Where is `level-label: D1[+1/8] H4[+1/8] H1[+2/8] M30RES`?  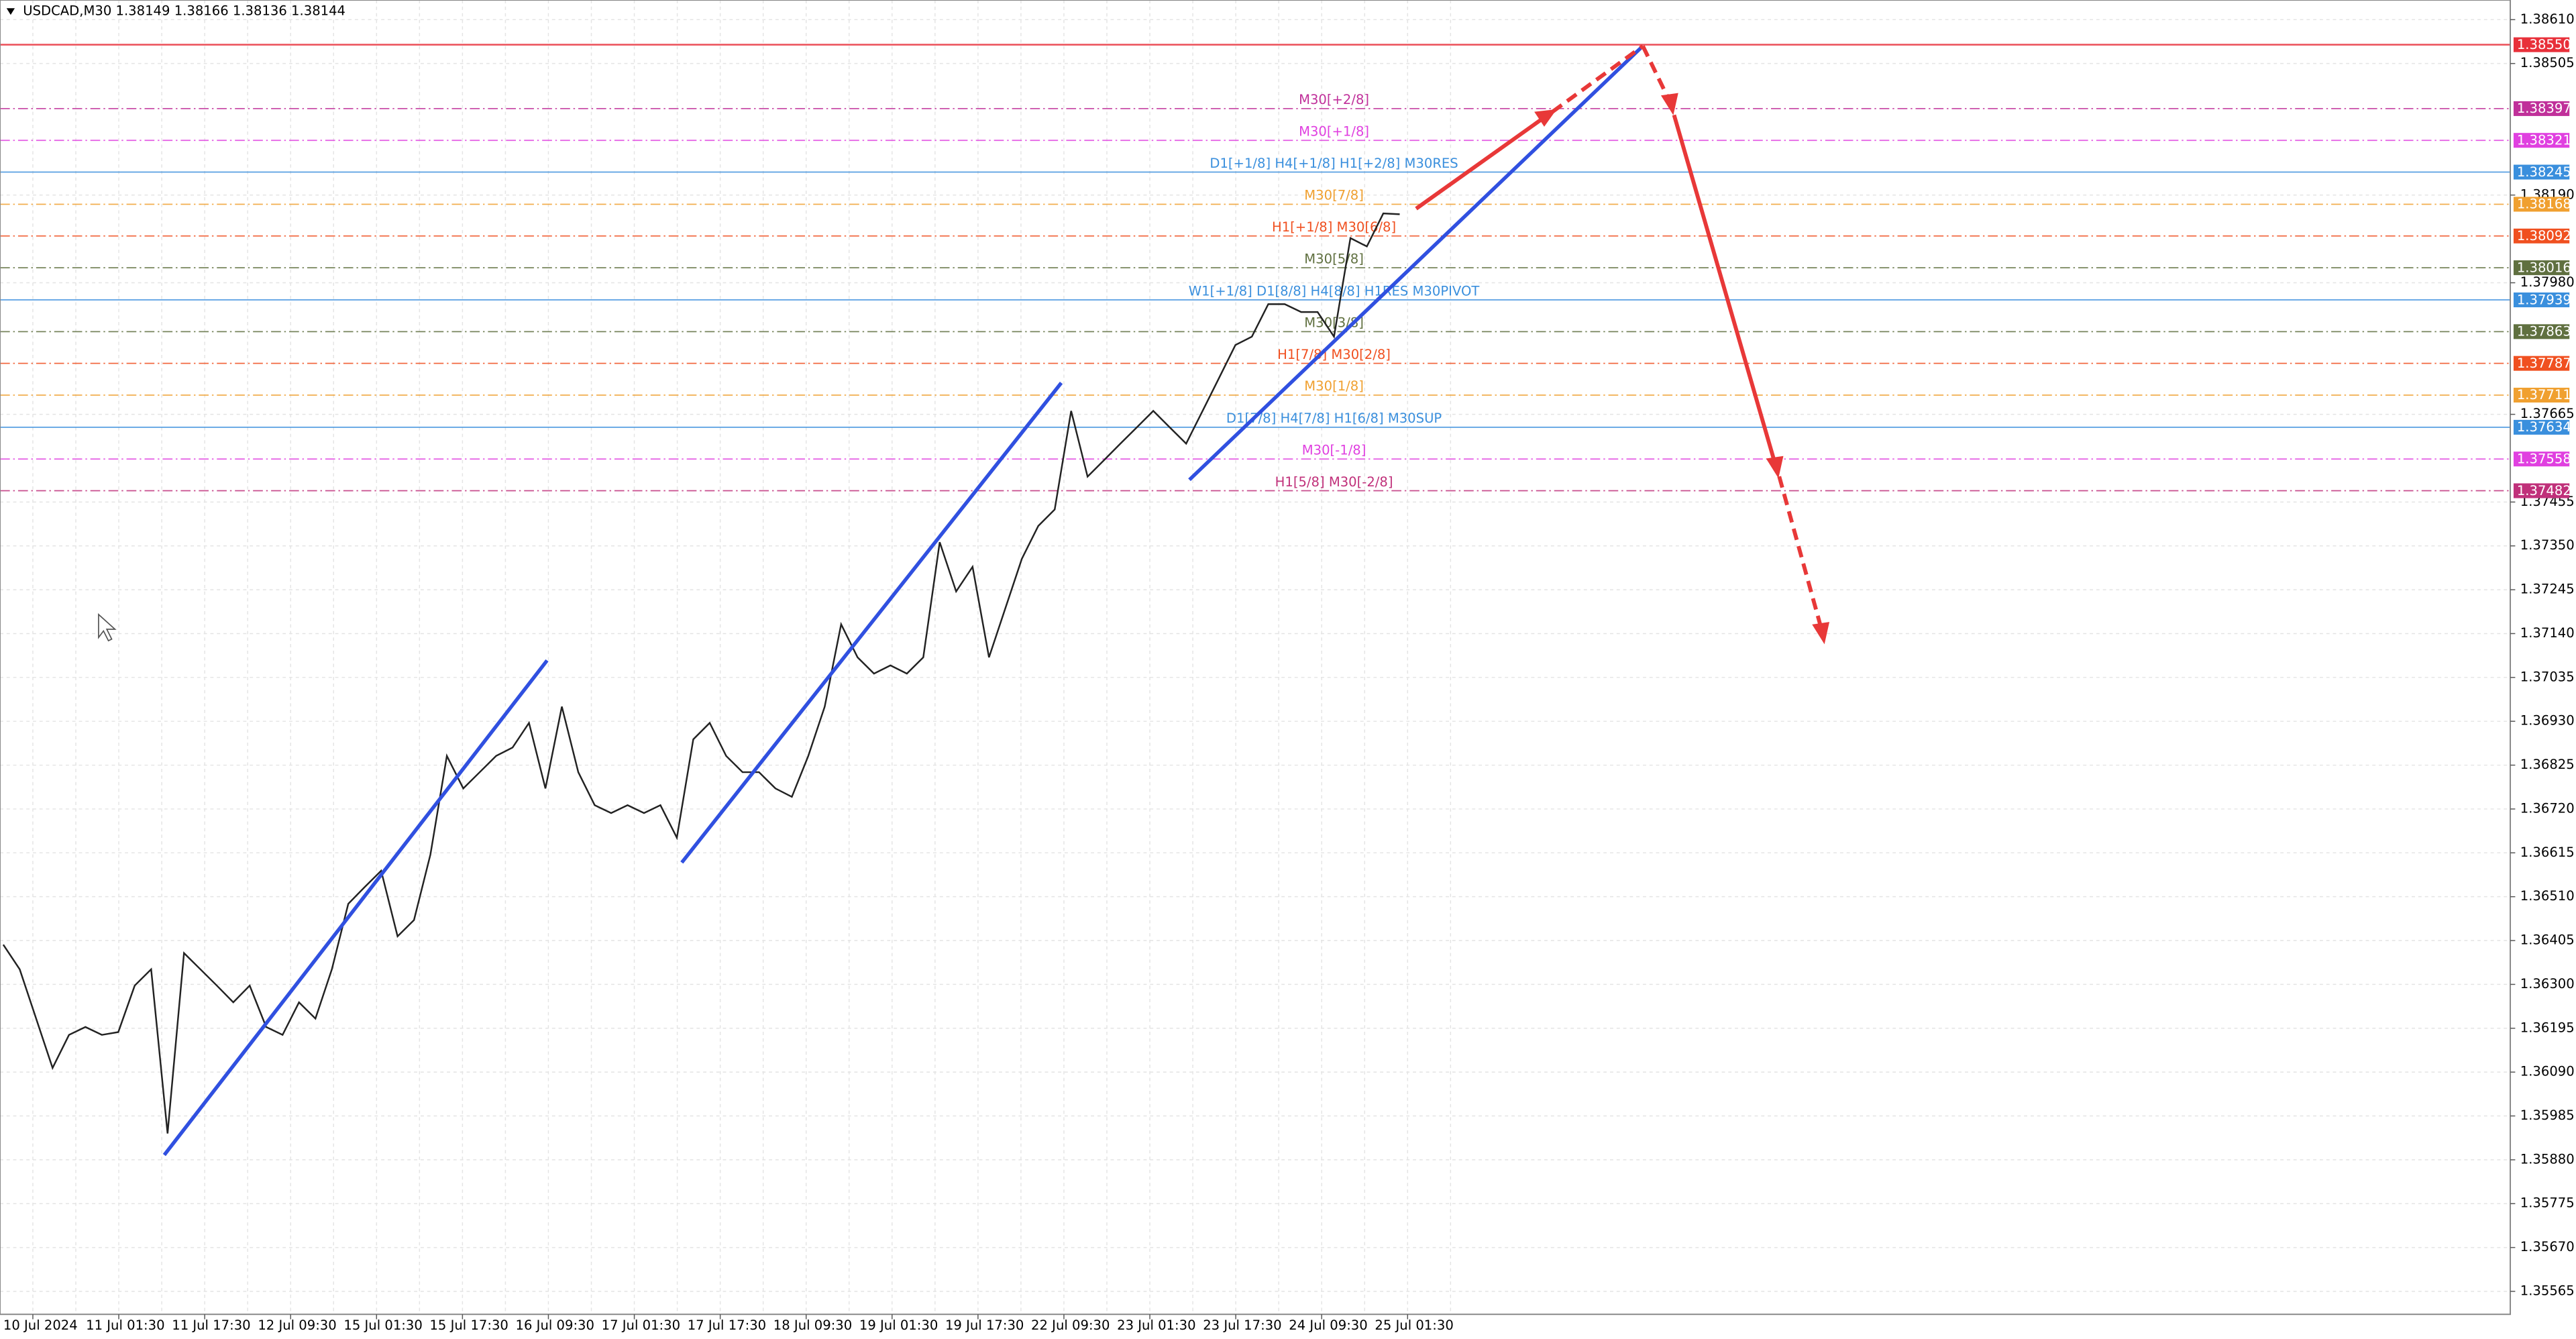 level-label: D1[+1/8] H4[+1/8] H1[+2/8] M30RES is located at coordinates (1334, 163).